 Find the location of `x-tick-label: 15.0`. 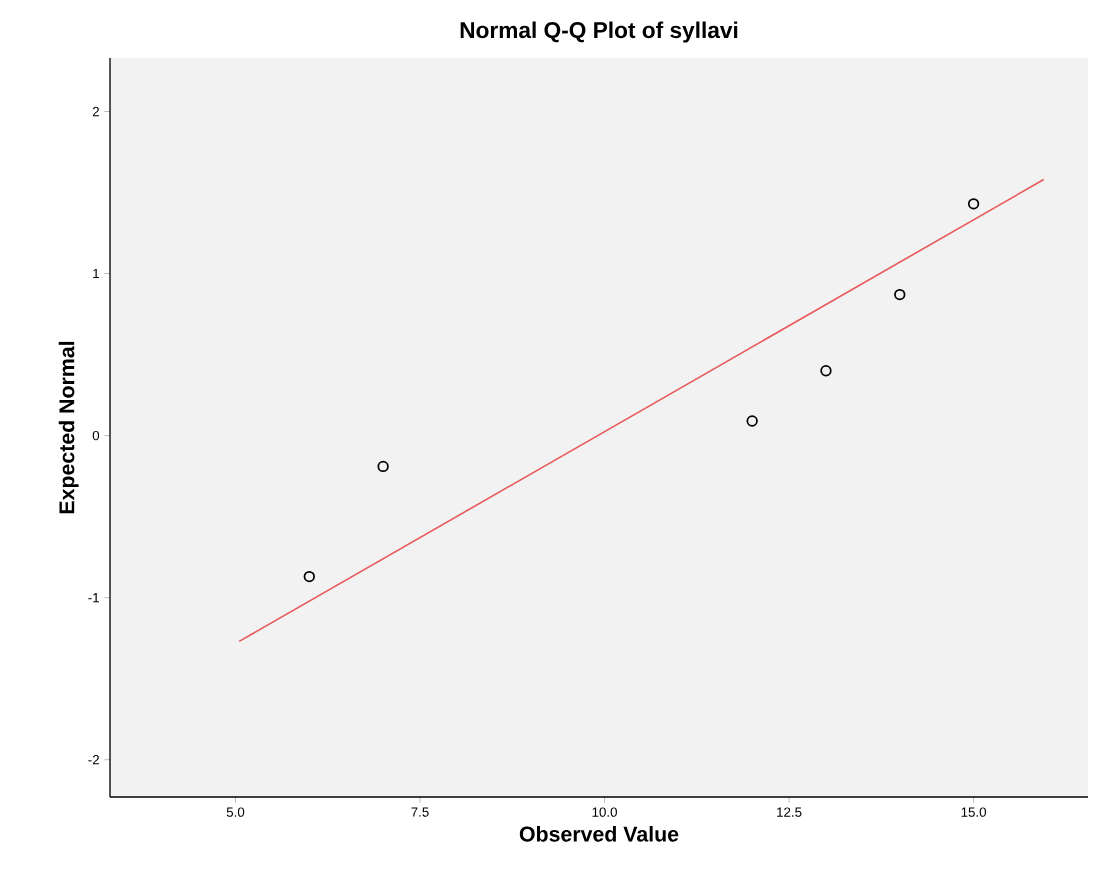

x-tick-label: 15.0 is located at coordinates (974, 812).